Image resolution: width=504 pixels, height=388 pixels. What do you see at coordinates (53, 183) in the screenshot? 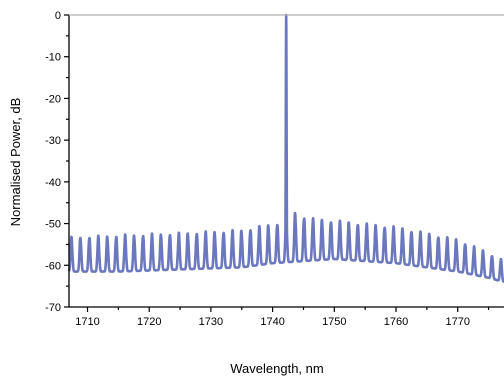
I see `y-tick-label: -40` at bounding box center [53, 183].